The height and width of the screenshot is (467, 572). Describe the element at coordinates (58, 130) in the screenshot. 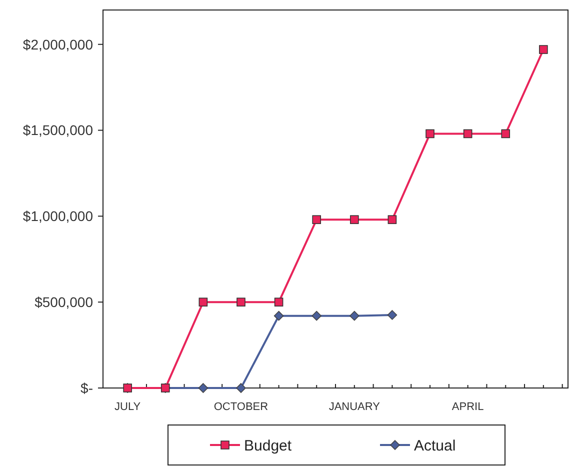

I see `y-tick-label: $1,500,000` at that location.